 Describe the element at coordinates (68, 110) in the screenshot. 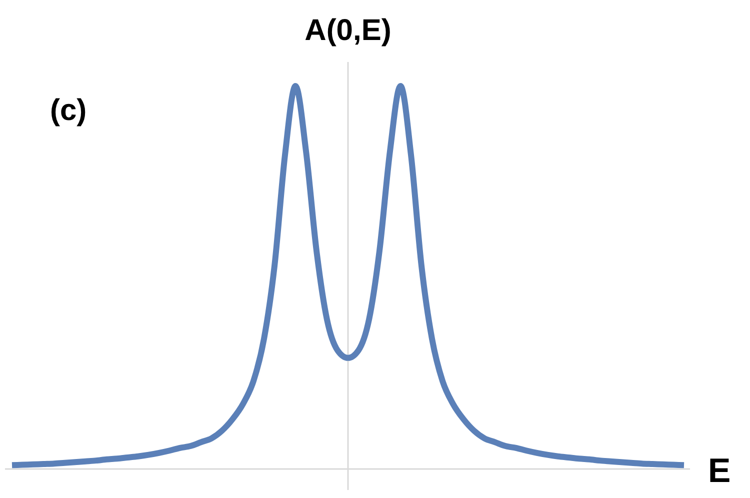

I see `annotation: (c)` at that location.